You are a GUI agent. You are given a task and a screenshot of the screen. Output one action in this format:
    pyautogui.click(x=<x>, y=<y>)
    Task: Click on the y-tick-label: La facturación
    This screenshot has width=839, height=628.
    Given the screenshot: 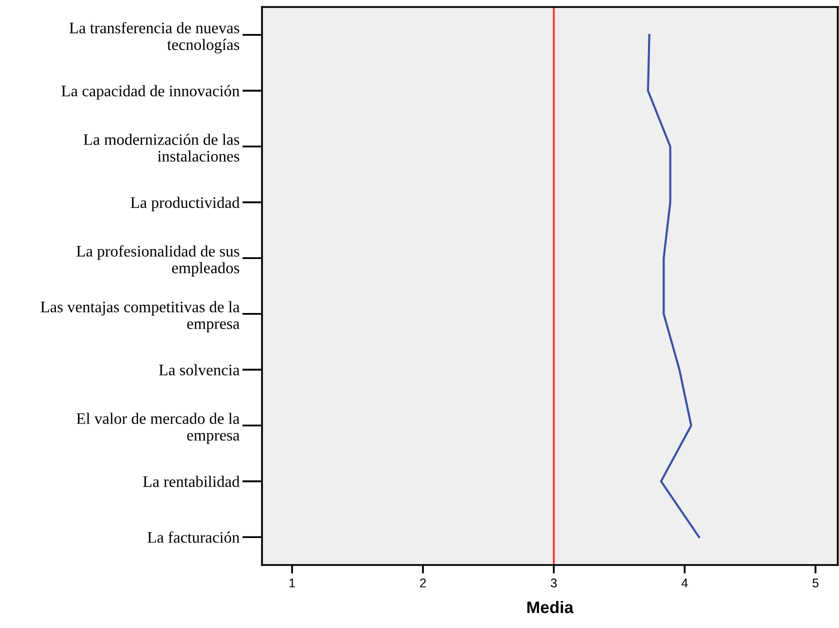 What is the action you would take?
    pyautogui.click(x=194, y=537)
    